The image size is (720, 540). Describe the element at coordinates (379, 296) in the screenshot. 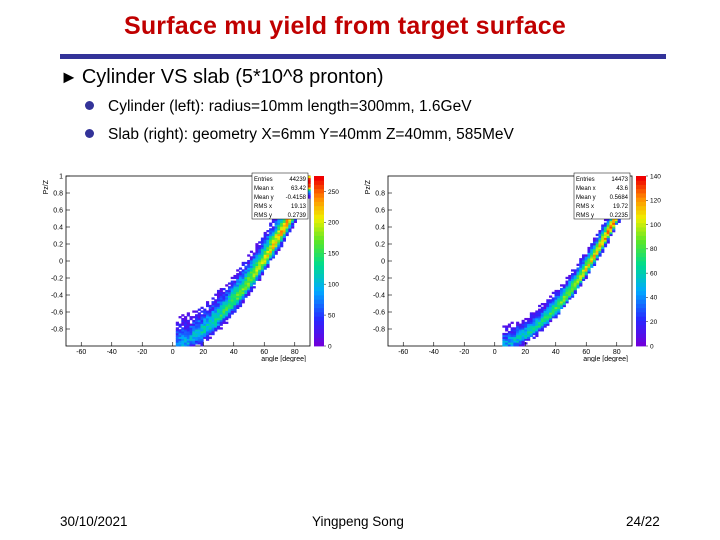

I see `y-tick-label: -0.4` at that location.